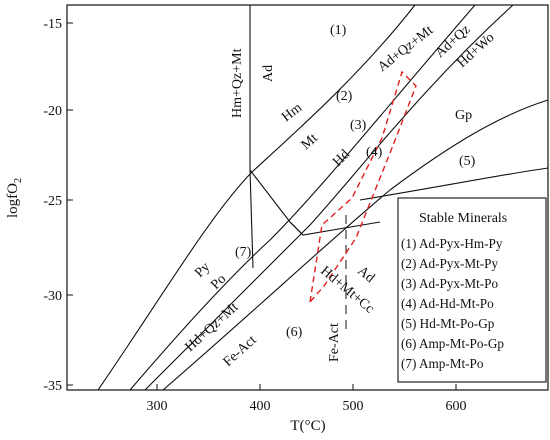 This screenshot has width=550, height=440. I want to click on field-label-gp: Gp, so click(463, 115).